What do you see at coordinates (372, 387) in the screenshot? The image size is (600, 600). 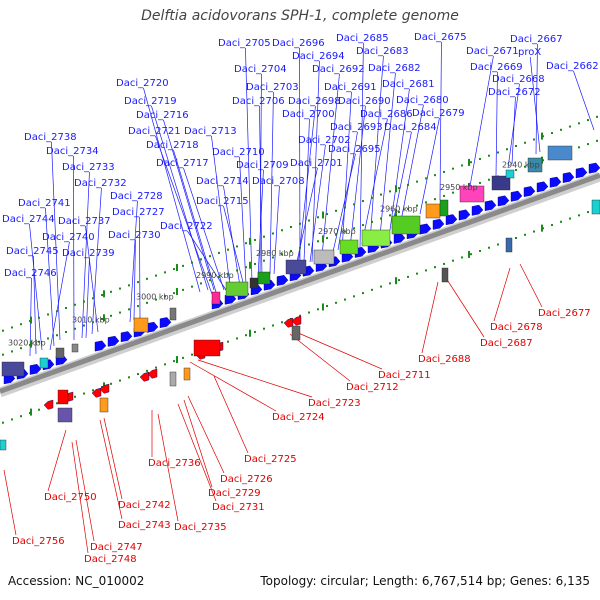 I see `reverse-gene-label: Daci_2712` at bounding box center [372, 387].